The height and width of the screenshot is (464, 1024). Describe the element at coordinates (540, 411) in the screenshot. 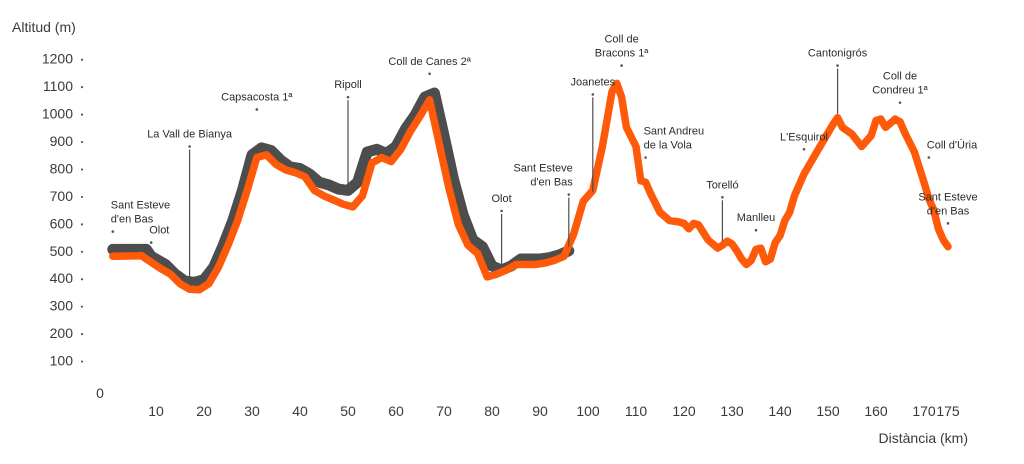

I see `x-tick-label: 90` at that location.